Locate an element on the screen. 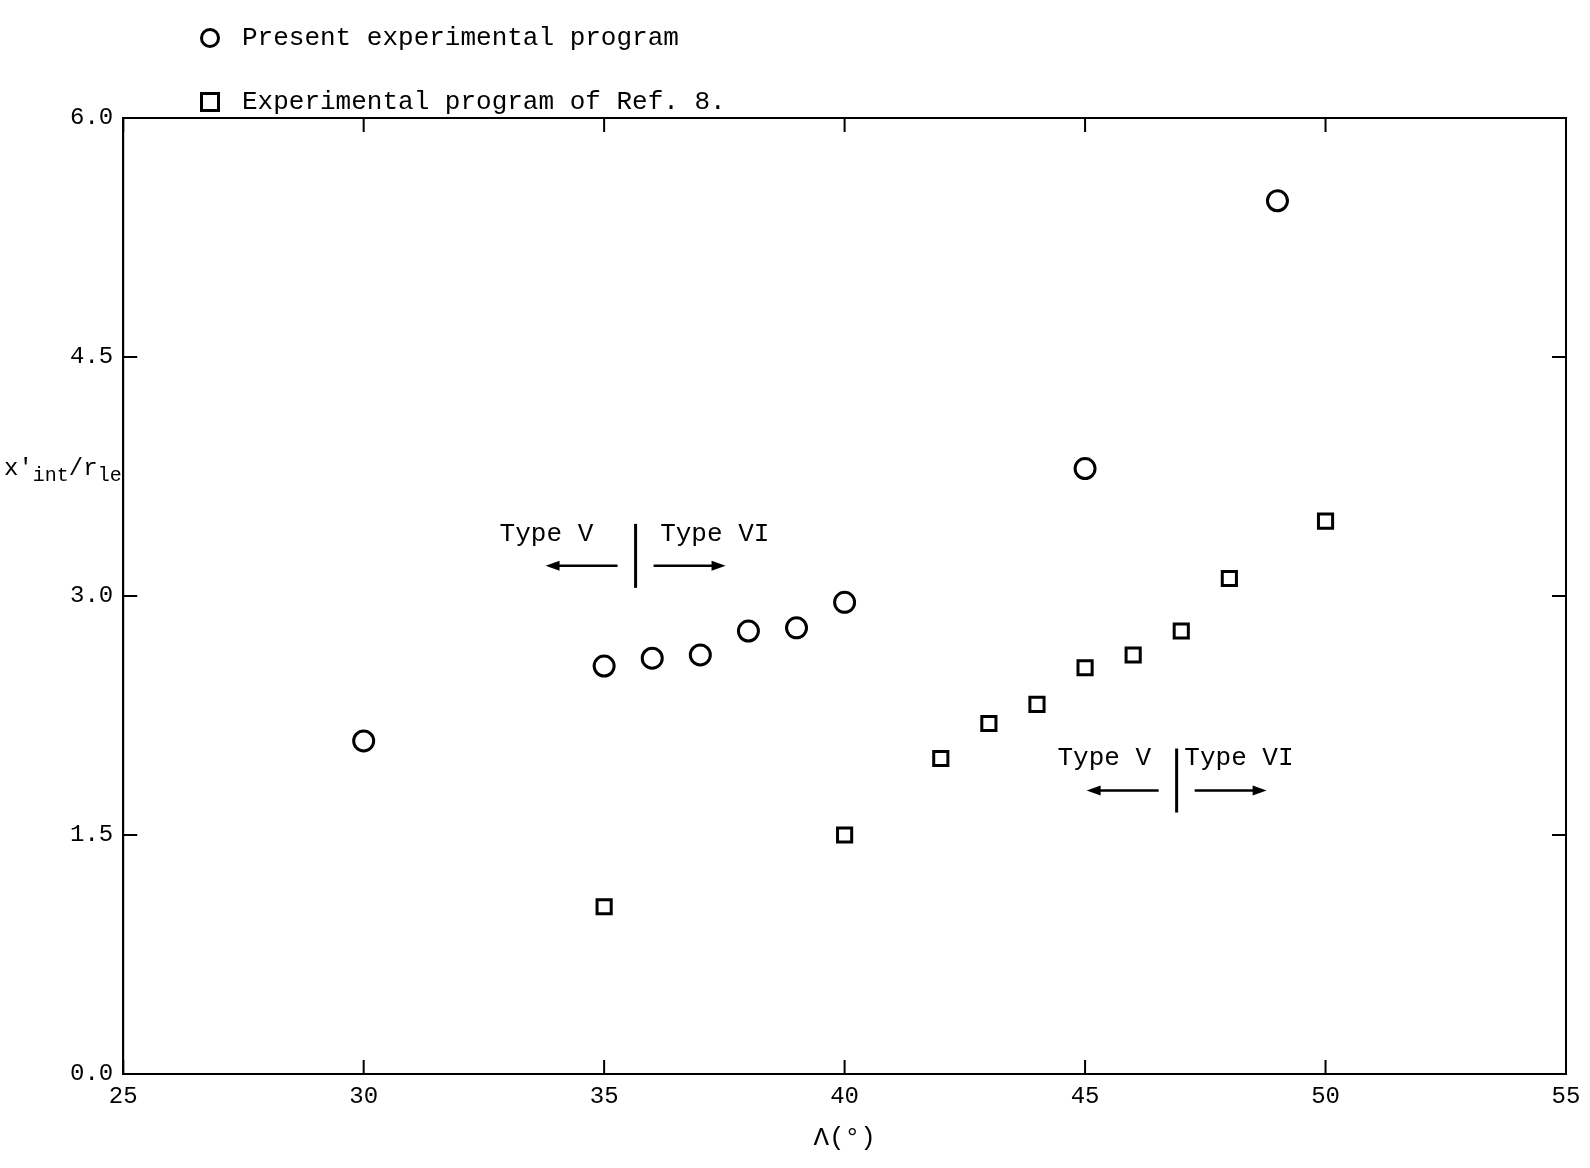  y-axis-title: x'$_{int}$/r$_{le}$ is located at coordinates (63, 471).